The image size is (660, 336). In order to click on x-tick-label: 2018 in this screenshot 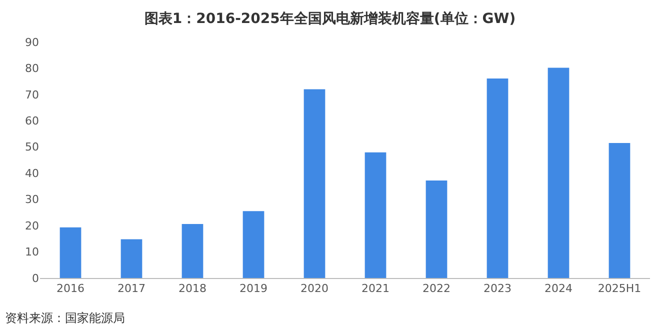, I will do `click(192, 289)`.